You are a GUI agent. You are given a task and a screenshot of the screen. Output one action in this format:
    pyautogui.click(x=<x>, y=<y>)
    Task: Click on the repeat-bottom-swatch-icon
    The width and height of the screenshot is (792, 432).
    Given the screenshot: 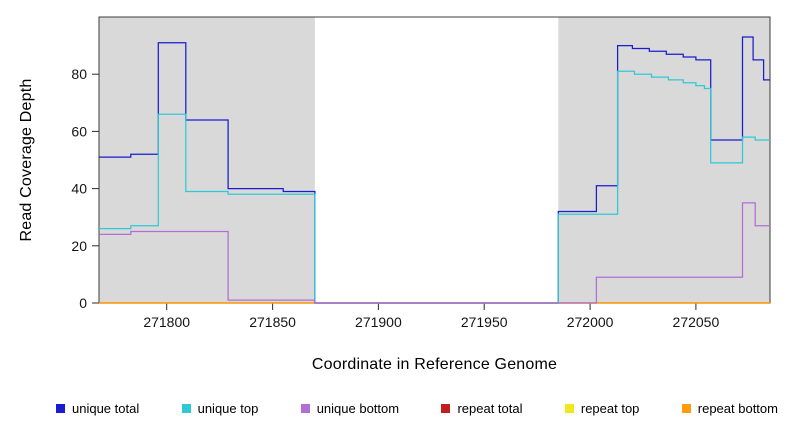 What is the action you would take?
    pyautogui.click(x=686, y=408)
    